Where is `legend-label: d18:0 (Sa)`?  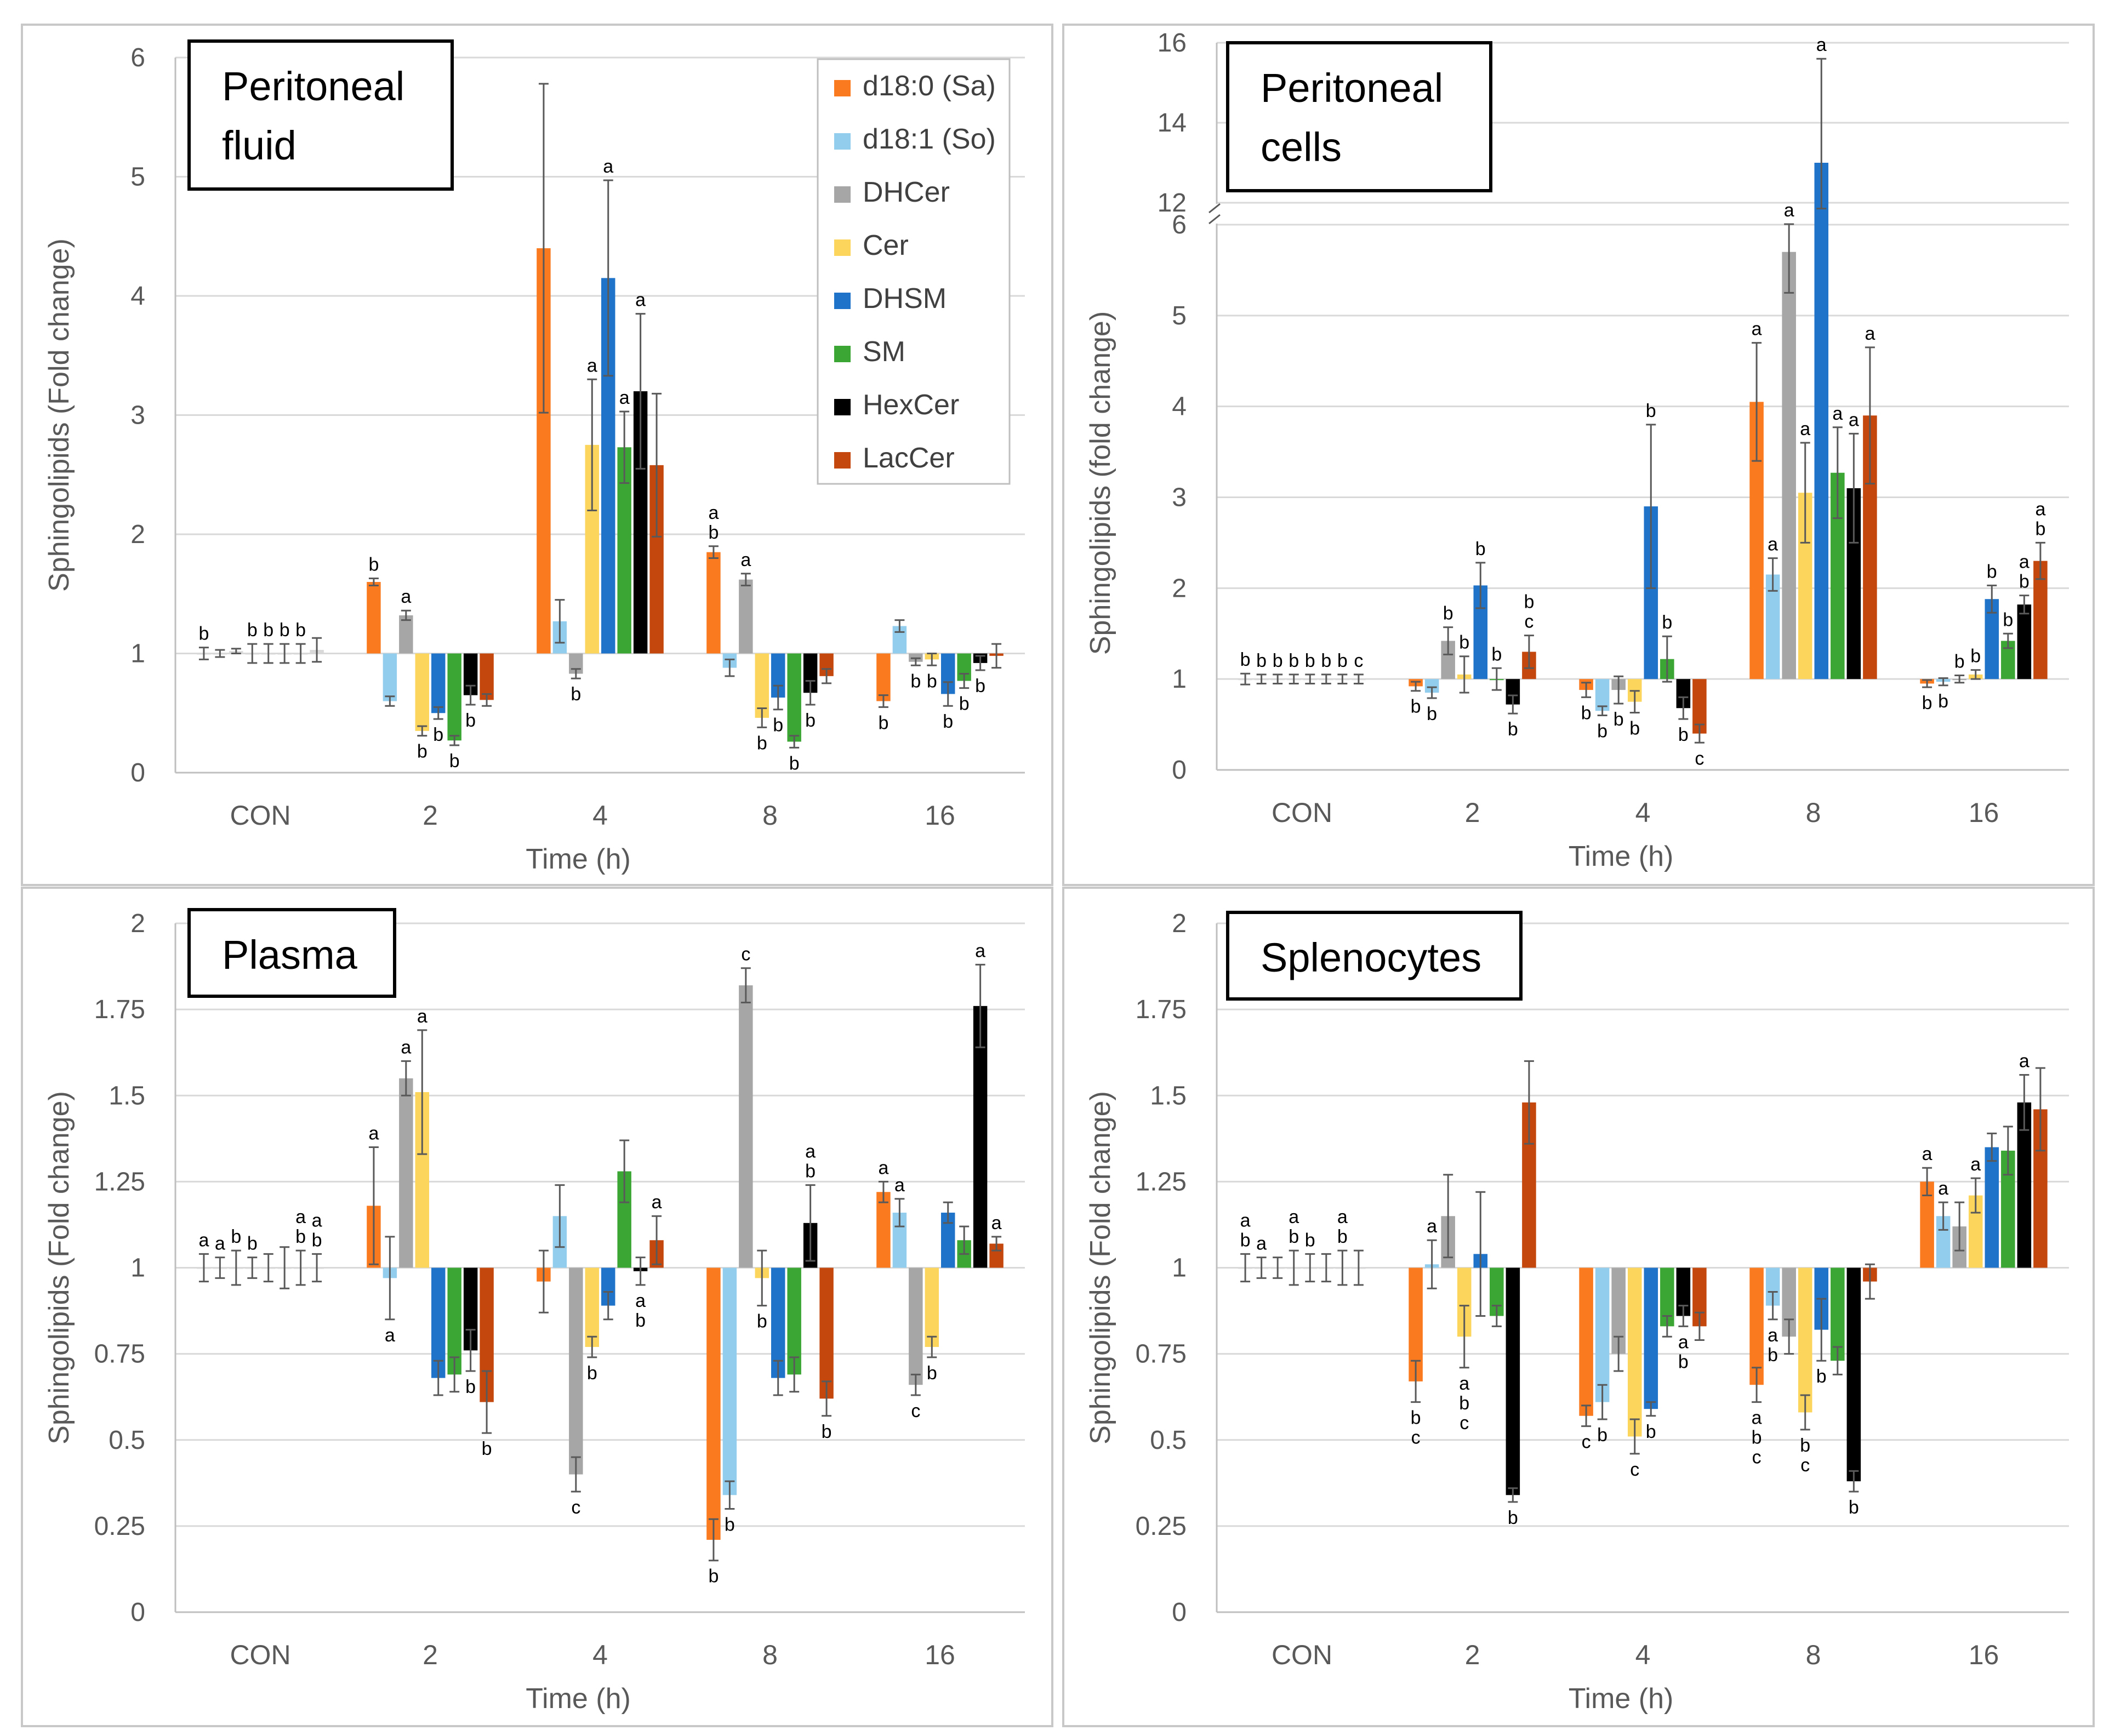
legend-label: d18:0 (Sa) is located at coordinates (930, 86).